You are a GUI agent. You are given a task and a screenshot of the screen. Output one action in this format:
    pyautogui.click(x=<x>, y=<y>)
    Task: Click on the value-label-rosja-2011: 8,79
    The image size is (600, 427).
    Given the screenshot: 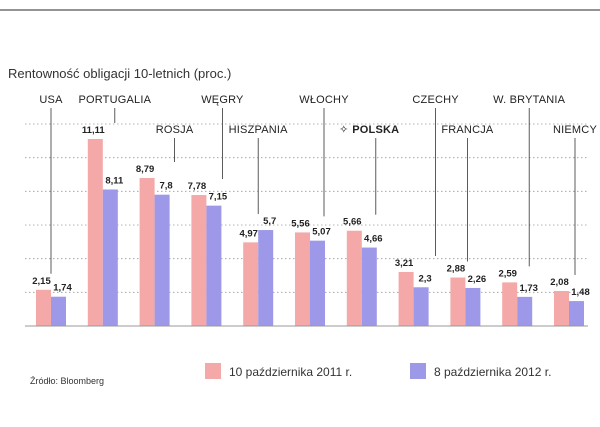 What is the action you would take?
    pyautogui.click(x=145, y=169)
    